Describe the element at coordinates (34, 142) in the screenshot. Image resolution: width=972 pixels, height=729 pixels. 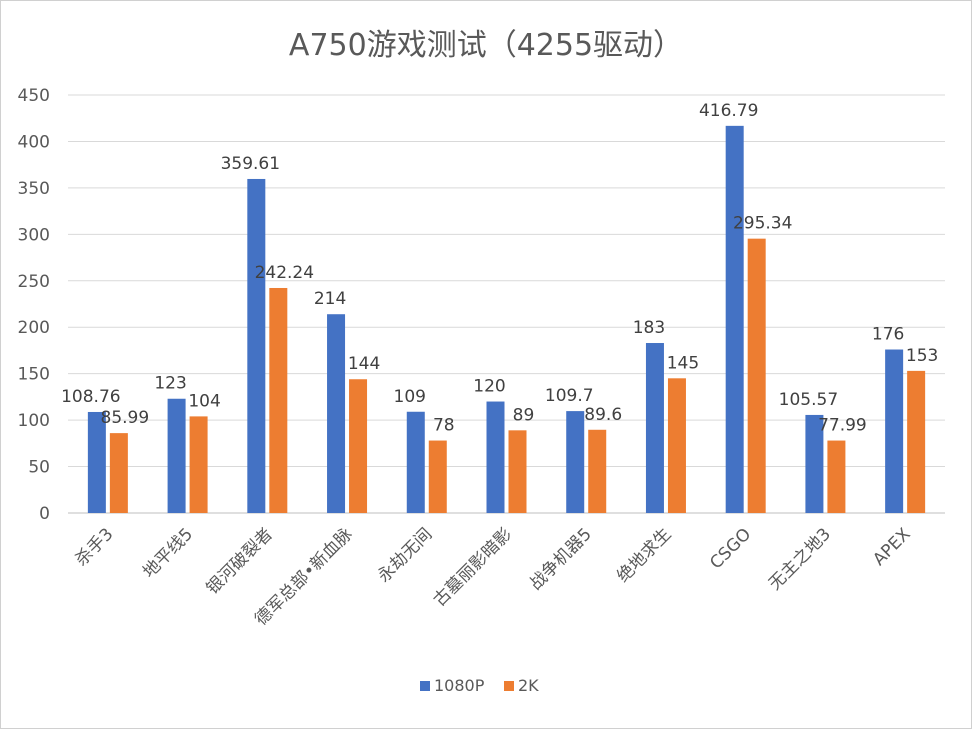
I see `y-tick-label: 400` at that location.